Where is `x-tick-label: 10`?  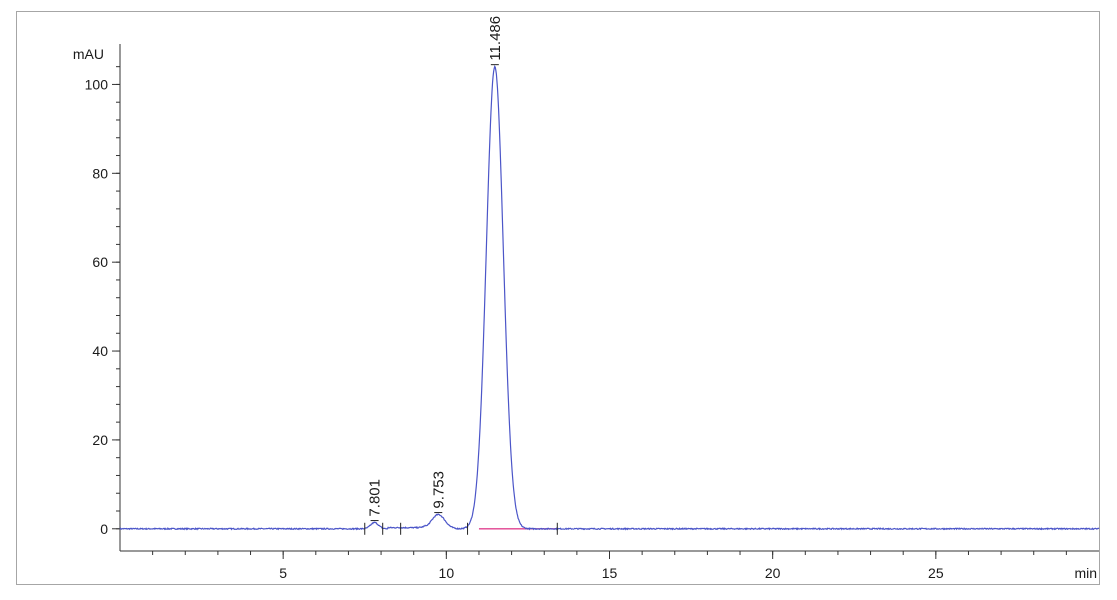 x-tick-label: 10 is located at coordinates (447, 573).